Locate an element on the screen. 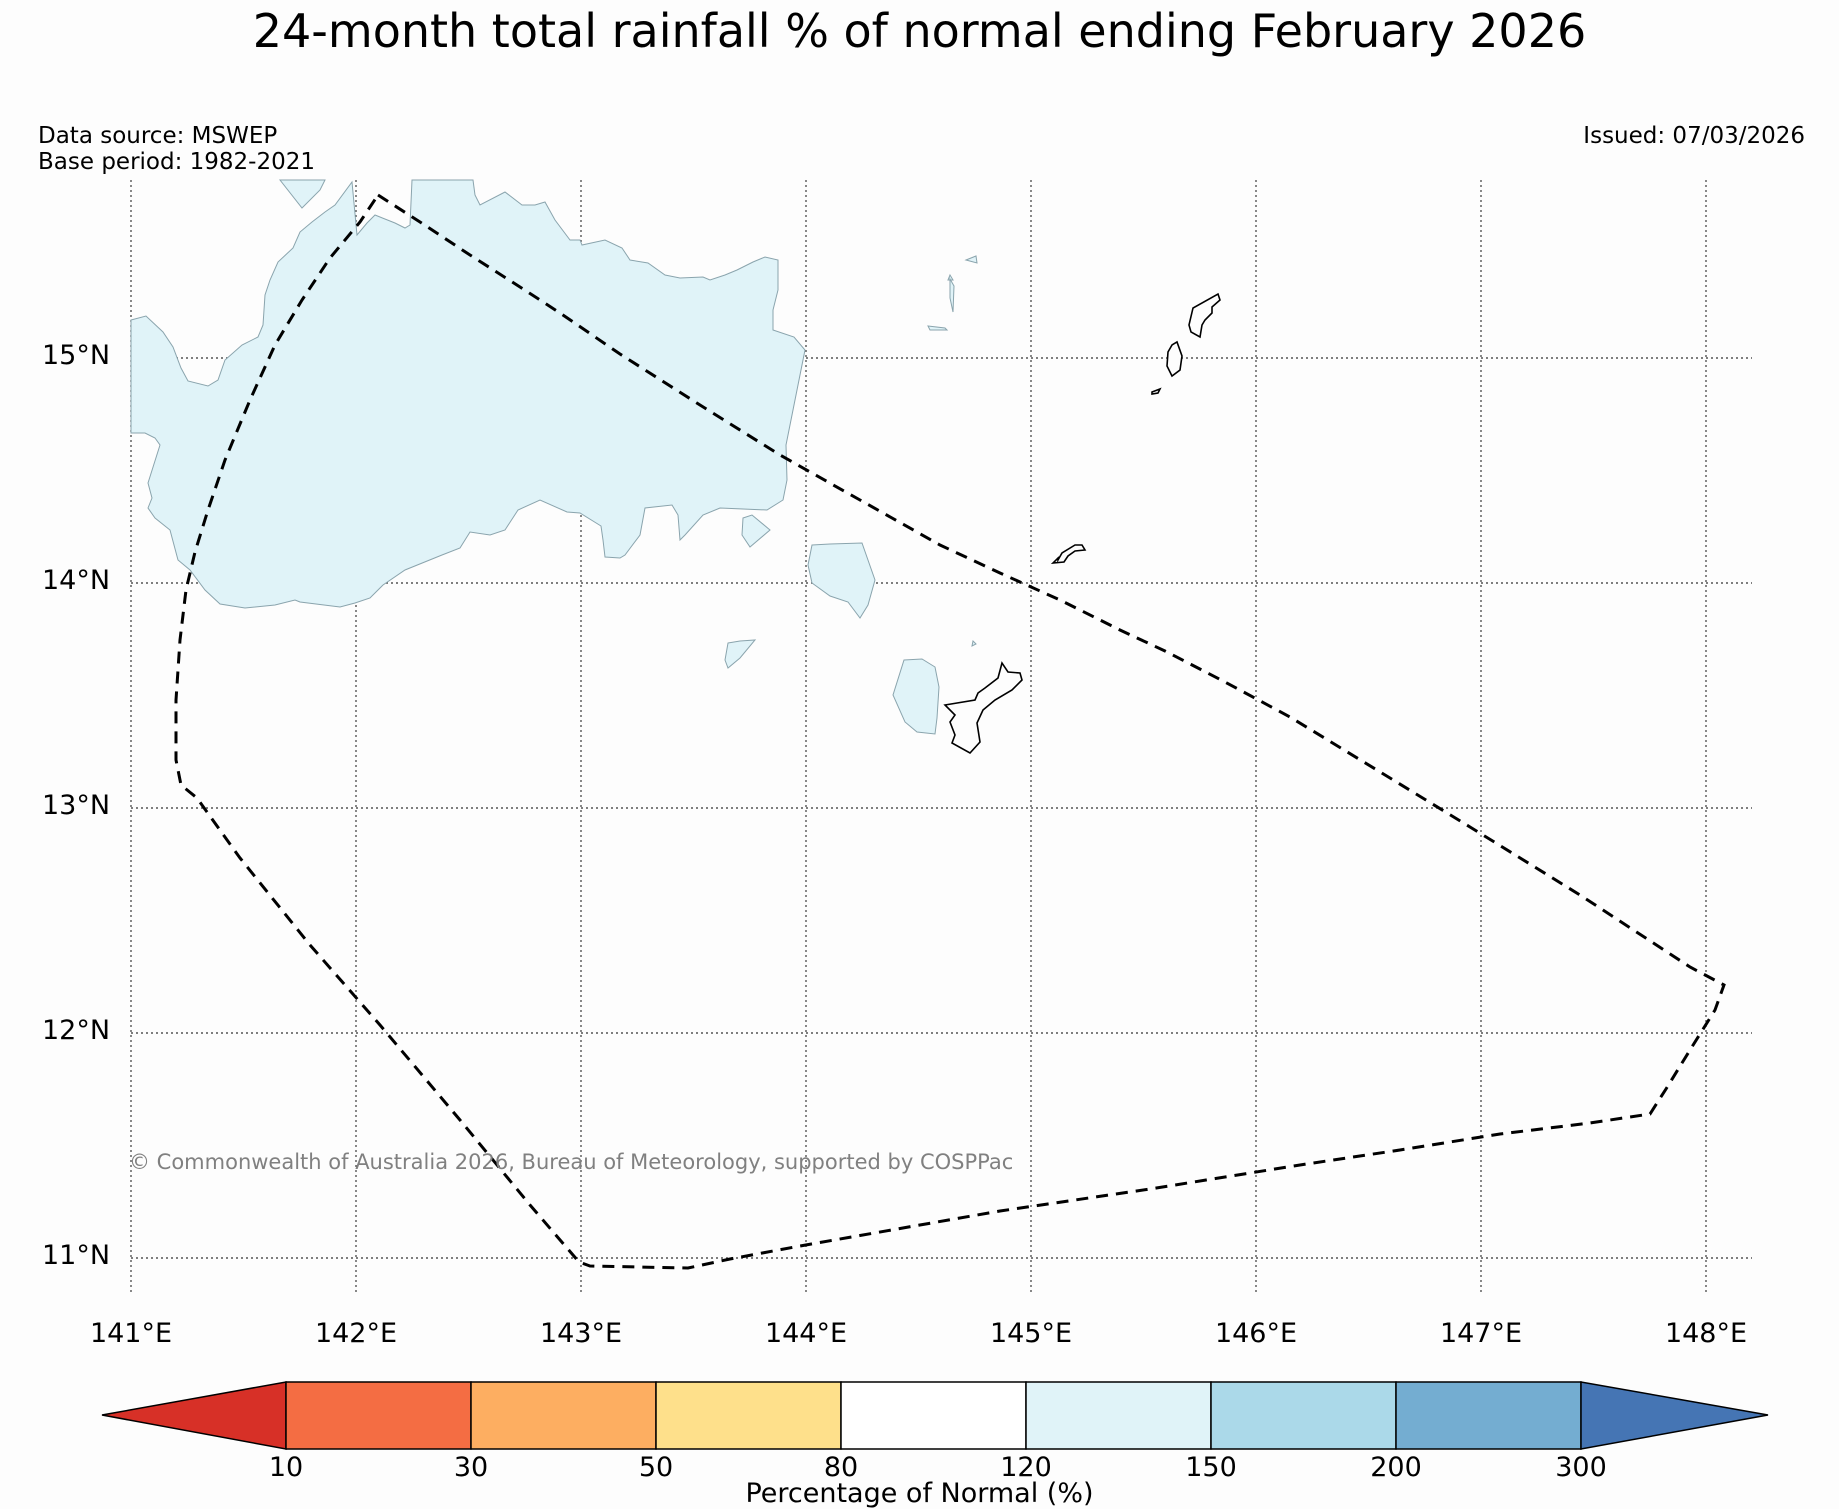  rainfall-area-north is located at coordinates (302, 194).